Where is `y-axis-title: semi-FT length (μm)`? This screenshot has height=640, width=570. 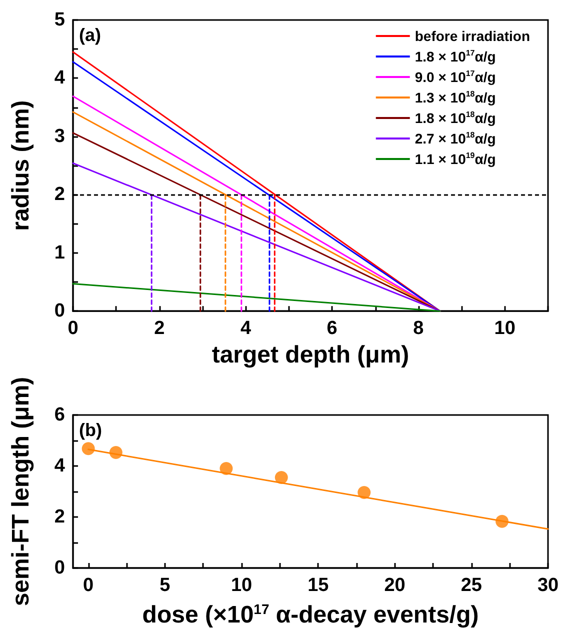
y-axis-title: semi-FT length (μm) is located at coordinates (21, 491).